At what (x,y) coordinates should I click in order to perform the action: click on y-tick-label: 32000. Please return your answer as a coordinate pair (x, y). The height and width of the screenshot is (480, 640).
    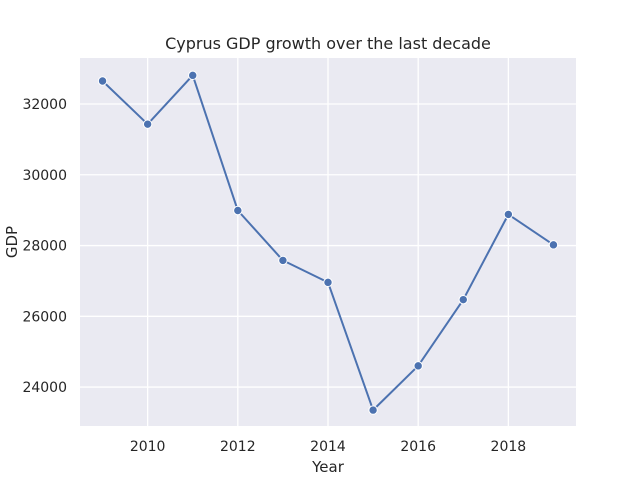
    Looking at the image, I should click on (44, 105).